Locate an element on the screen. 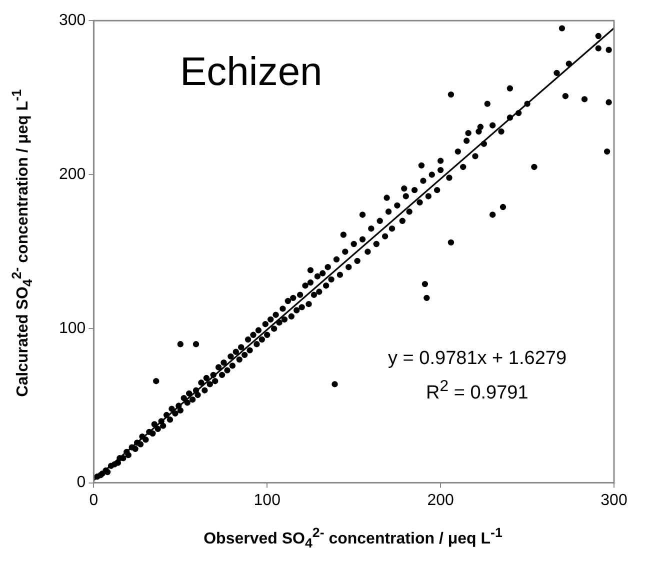  x-axis-title: Observed SO$_{4}$$^{2-}$ concentration / μeq L$^{-1}$ is located at coordinates (353, 538).